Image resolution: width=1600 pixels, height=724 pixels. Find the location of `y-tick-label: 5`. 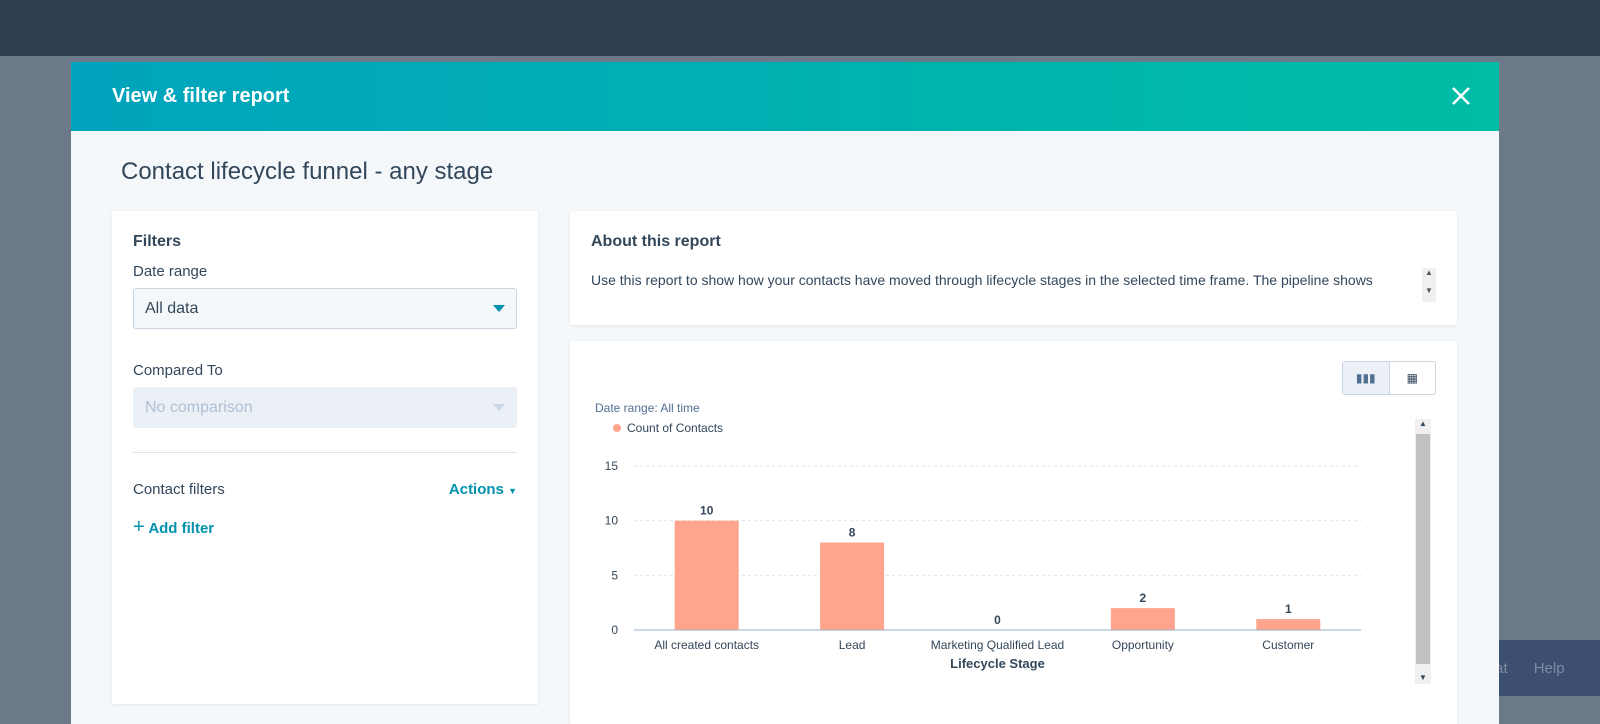

y-tick-label: 5 is located at coordinates (614, 575).